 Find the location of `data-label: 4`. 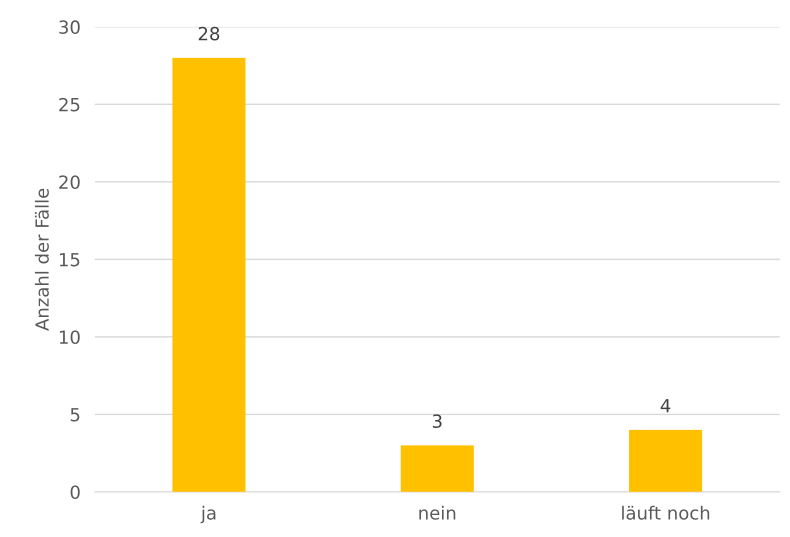

data-label: 4 is located at coordinates (665, 405).